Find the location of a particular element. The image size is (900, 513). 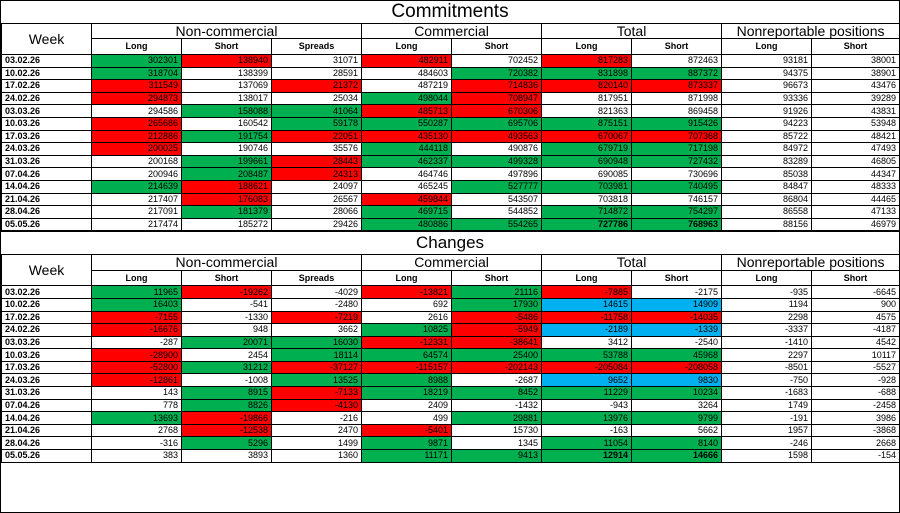

value-cell: -19262 is located at coordinates (226, 292).